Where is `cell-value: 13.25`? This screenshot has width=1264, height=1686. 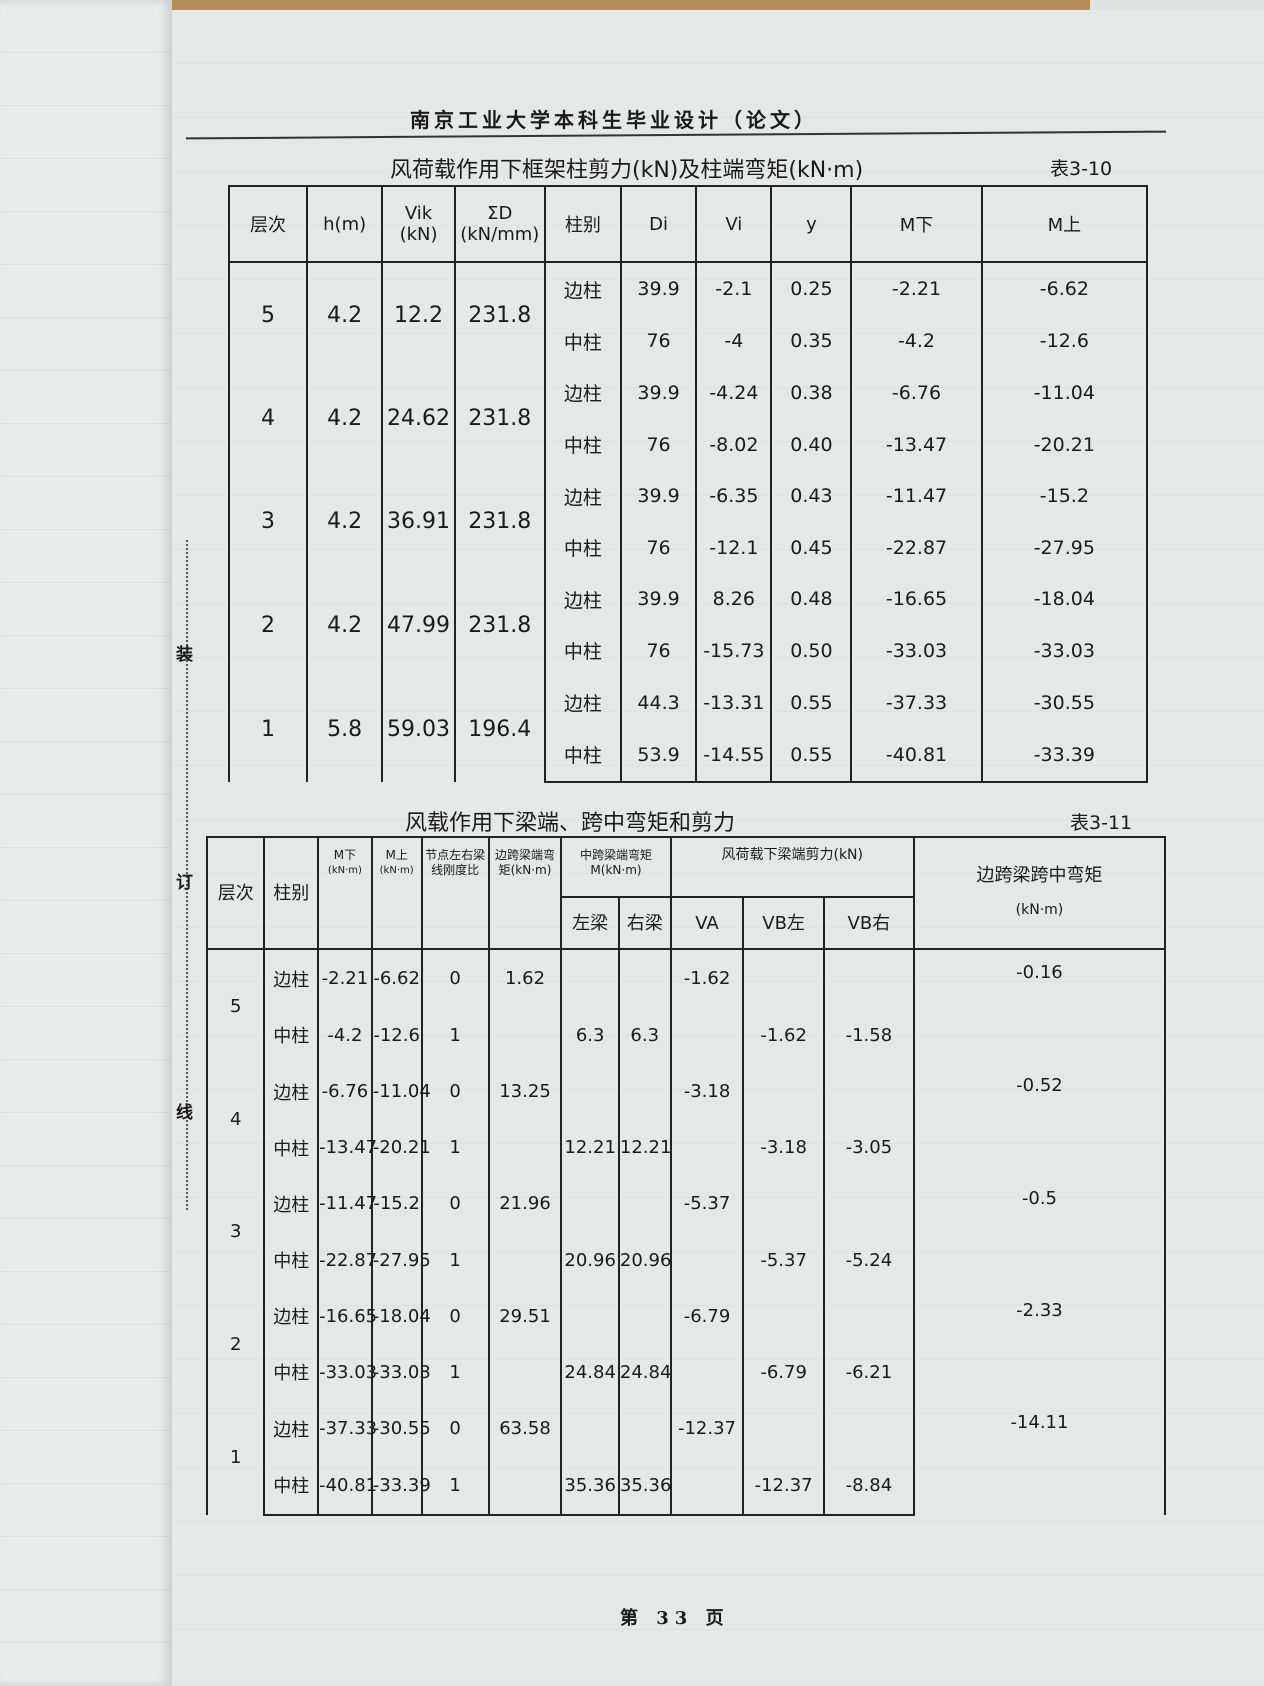 cell-value: 13.25 is located at coordinates (525, 1091).